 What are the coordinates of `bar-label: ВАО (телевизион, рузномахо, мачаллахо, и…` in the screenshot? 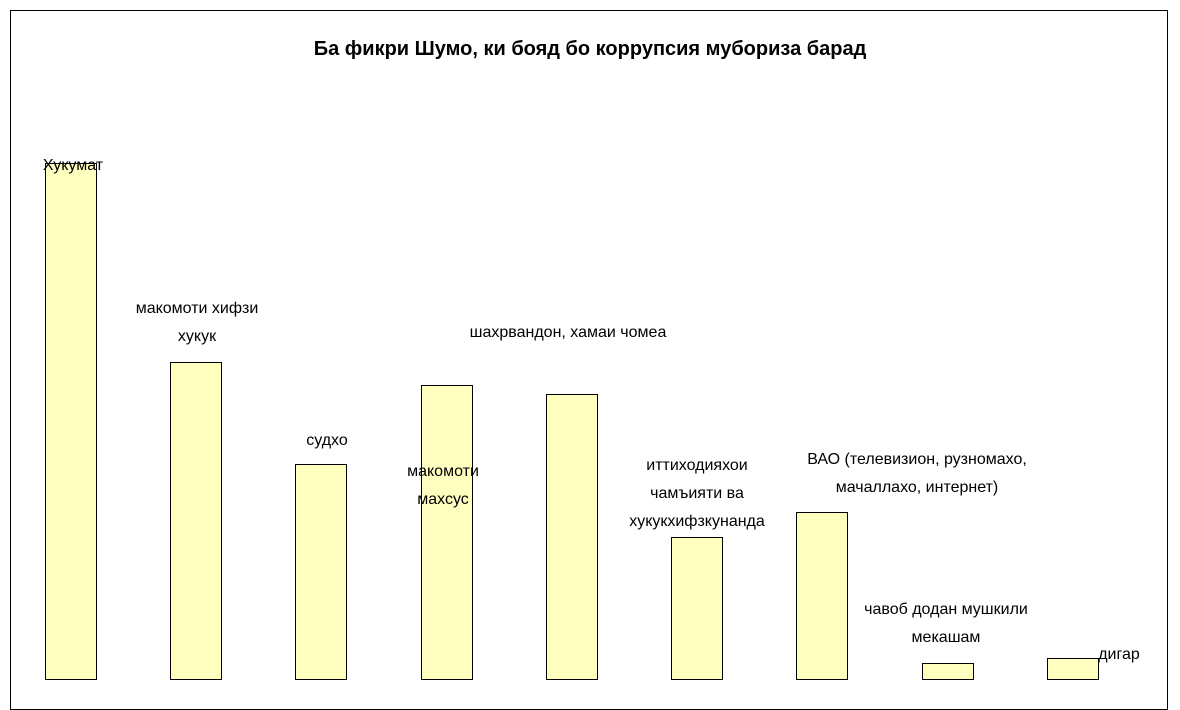 It's located at (917, 473).